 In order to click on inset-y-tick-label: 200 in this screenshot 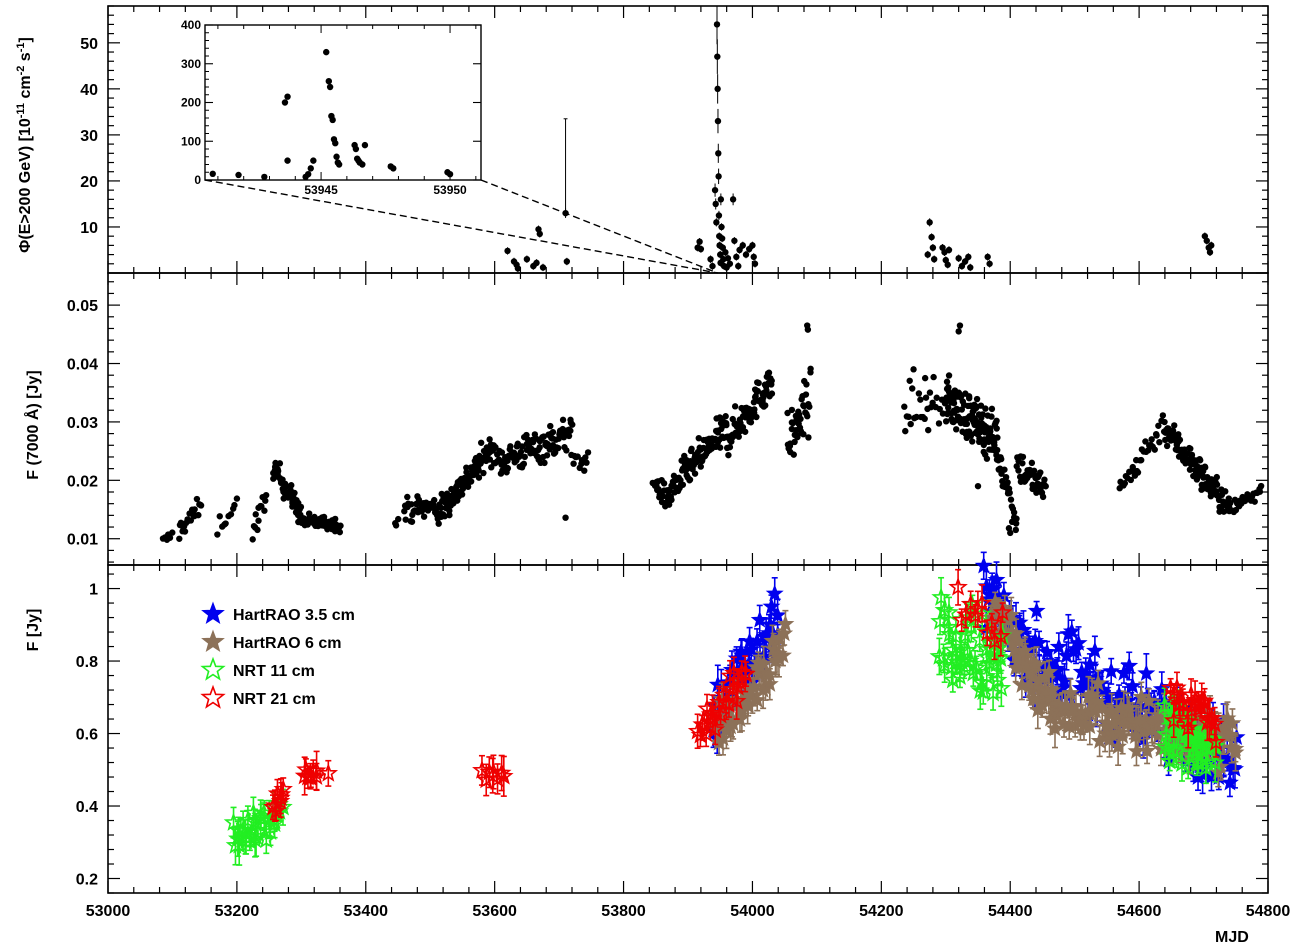, I will do `click(191, 103)`.